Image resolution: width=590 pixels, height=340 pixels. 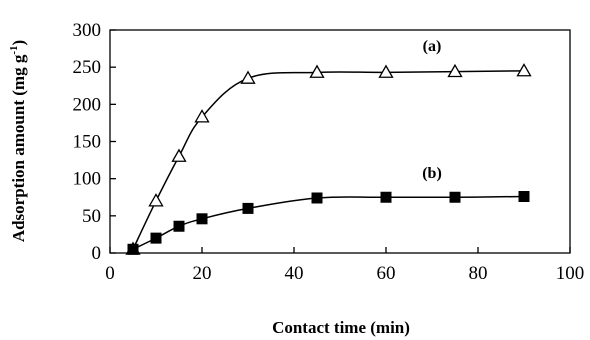 I want to click on y-tick-label: 150, so click(x=87, y=142).